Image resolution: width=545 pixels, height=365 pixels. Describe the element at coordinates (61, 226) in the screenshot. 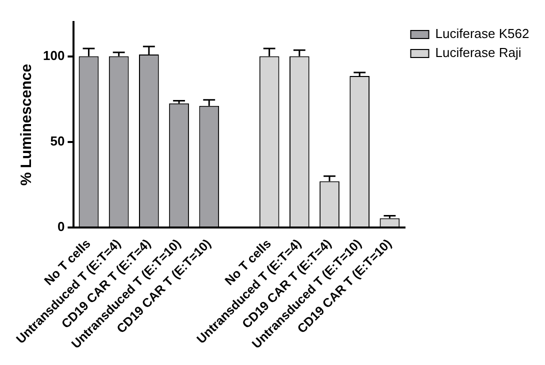

I see `y-tick-label: 0` at that location.